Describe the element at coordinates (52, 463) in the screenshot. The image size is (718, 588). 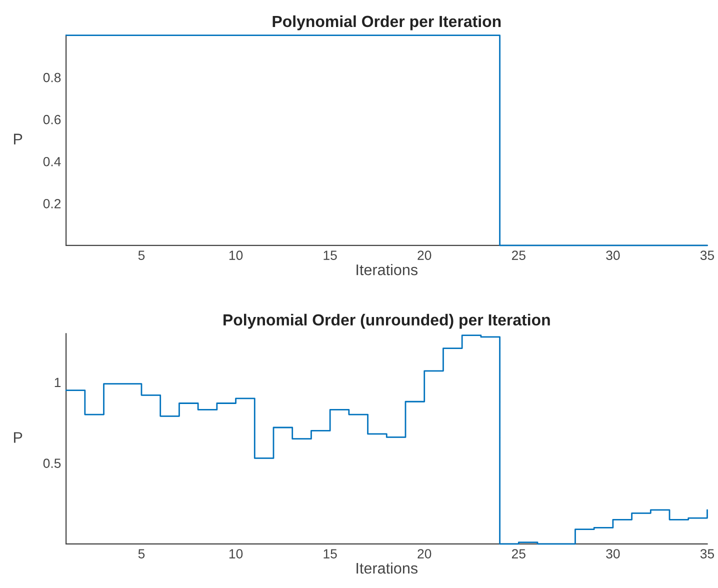
I see `y-tick-label: 0.5` at that location.